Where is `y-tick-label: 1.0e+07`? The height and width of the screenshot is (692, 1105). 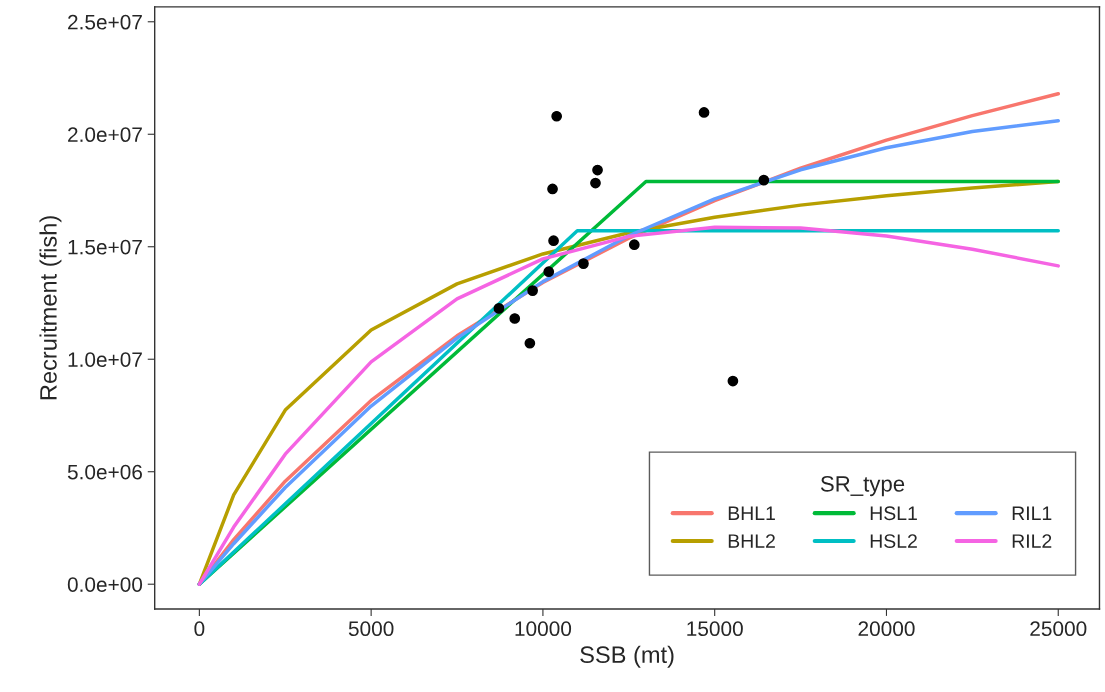
y-tick-label: 1.0e+07 is located at coordinates (105, 359).